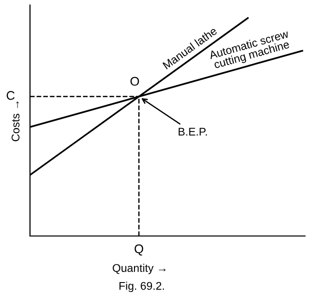  What do you see at coordinates (135, 81) in the screenshot?
I see `annotation: O` at bounding box center [135, 81].